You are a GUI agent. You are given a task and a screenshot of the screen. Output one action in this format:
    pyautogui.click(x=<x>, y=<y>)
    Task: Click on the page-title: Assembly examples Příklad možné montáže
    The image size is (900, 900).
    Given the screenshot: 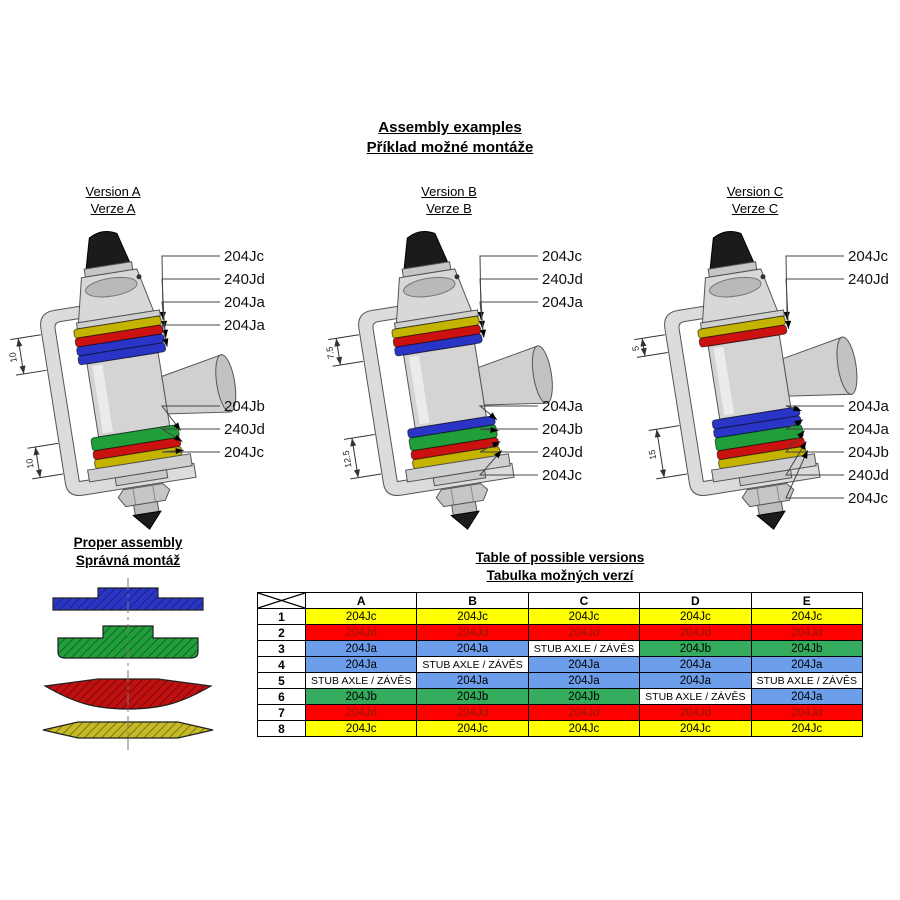 What is the action you would take?
    pyautogui.click(x=450, y=138)
    